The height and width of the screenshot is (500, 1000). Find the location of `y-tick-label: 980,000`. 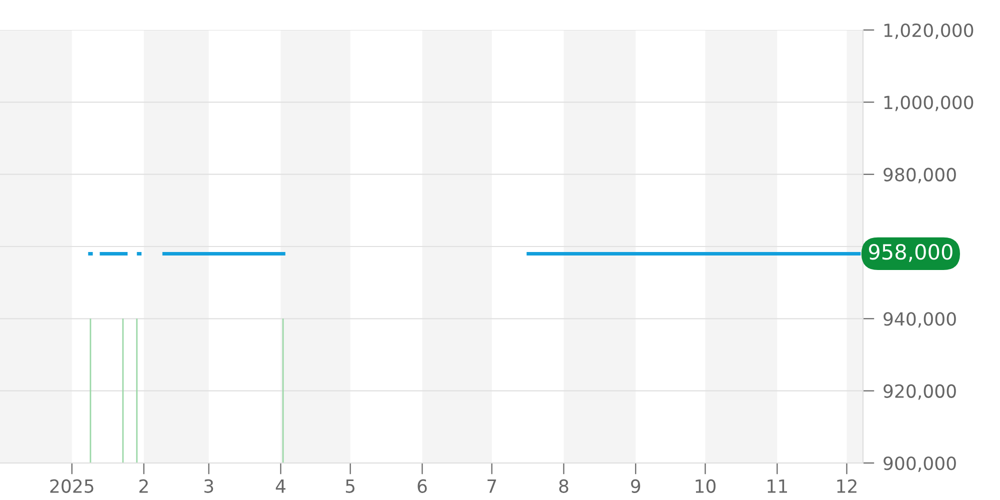

y-tick-label: 980,000 is located at coordinates (920, 176).